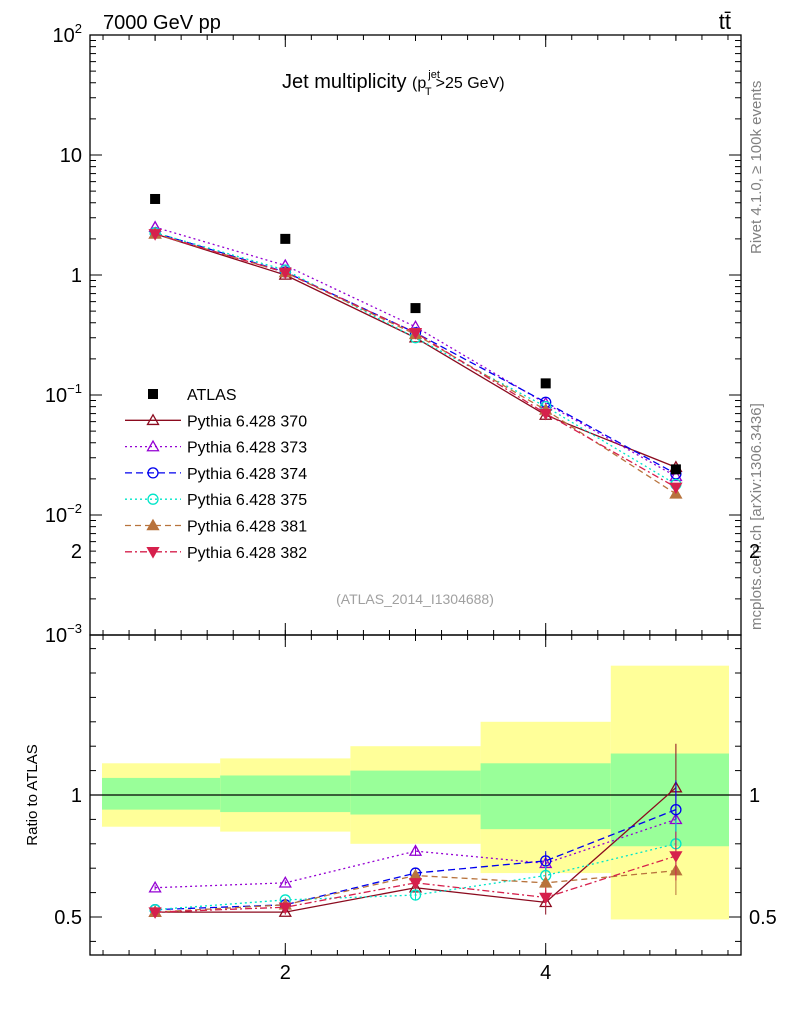 Image resolution: width=786 pixels, height=1024 pixels. I want to click on analysis-id: (ATLAS_2014_I1304688), so click(415, 599).